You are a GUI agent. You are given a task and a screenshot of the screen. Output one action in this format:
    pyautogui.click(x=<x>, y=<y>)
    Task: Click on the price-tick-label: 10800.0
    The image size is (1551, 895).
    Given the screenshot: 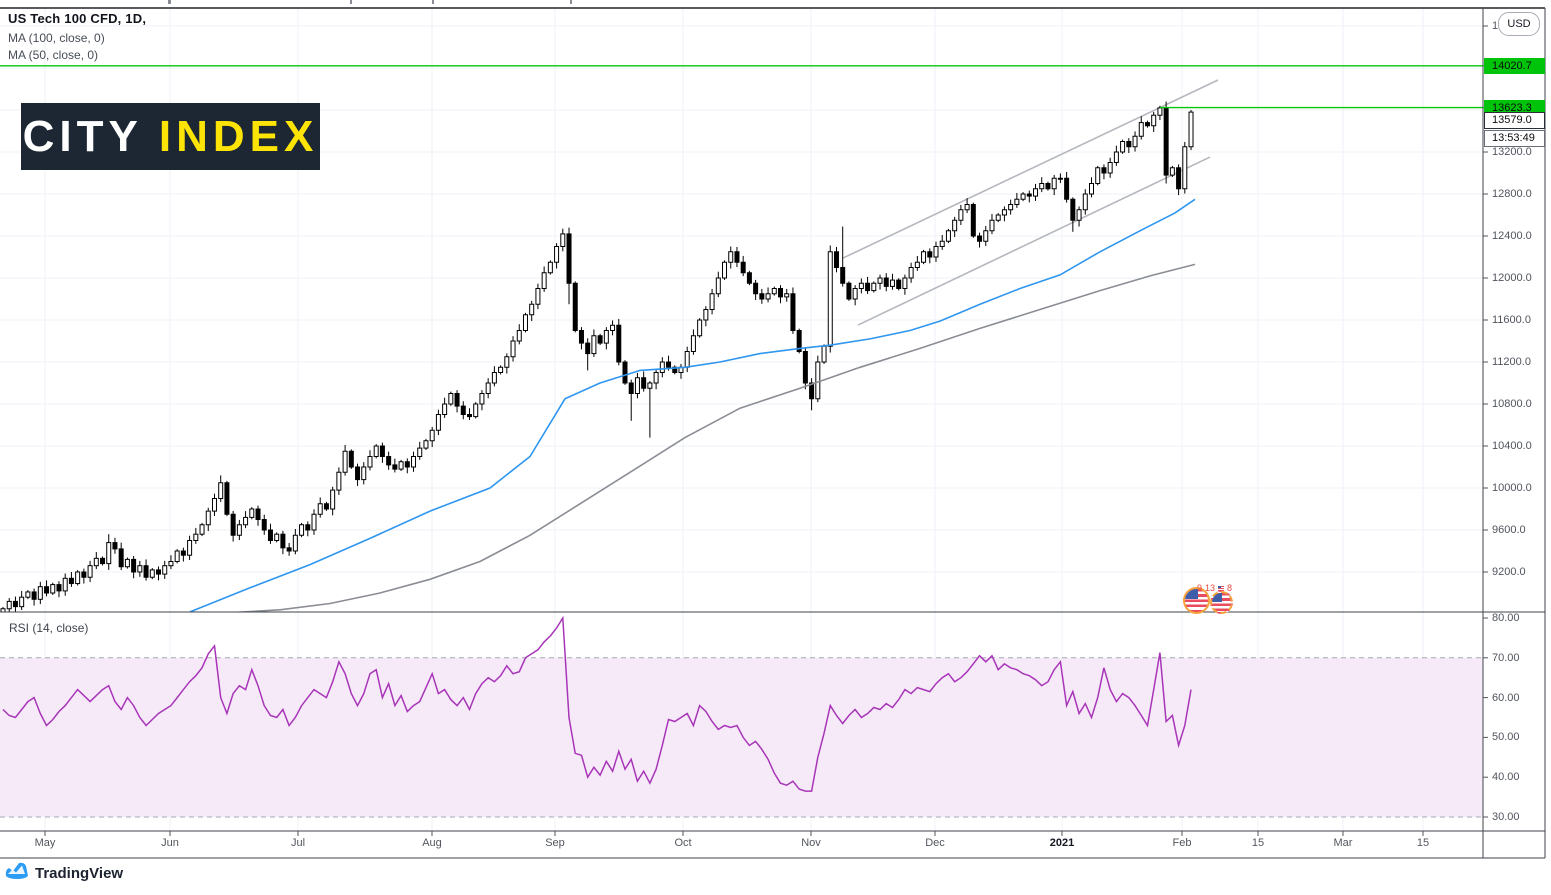 What is the action you would take?
    pyautogui.click(x=1512, y=404)
    